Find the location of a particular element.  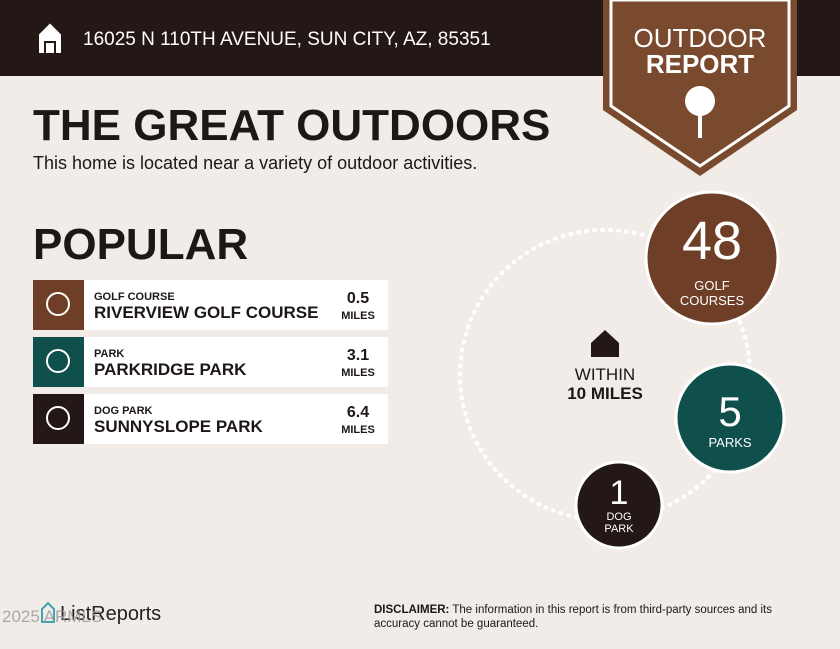

park-circle is located at coordinates (730, 418).